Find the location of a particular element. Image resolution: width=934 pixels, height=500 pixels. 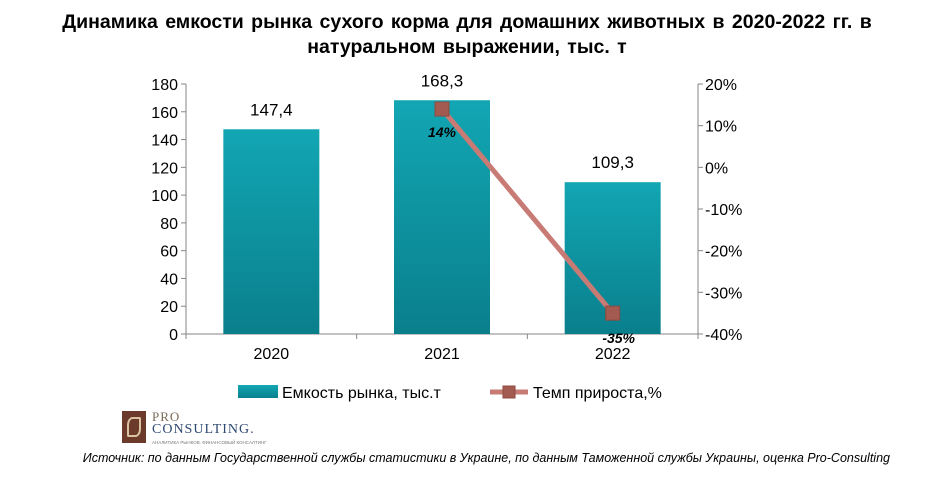

legend-swatch-marker is located at coordinates (509, 392).